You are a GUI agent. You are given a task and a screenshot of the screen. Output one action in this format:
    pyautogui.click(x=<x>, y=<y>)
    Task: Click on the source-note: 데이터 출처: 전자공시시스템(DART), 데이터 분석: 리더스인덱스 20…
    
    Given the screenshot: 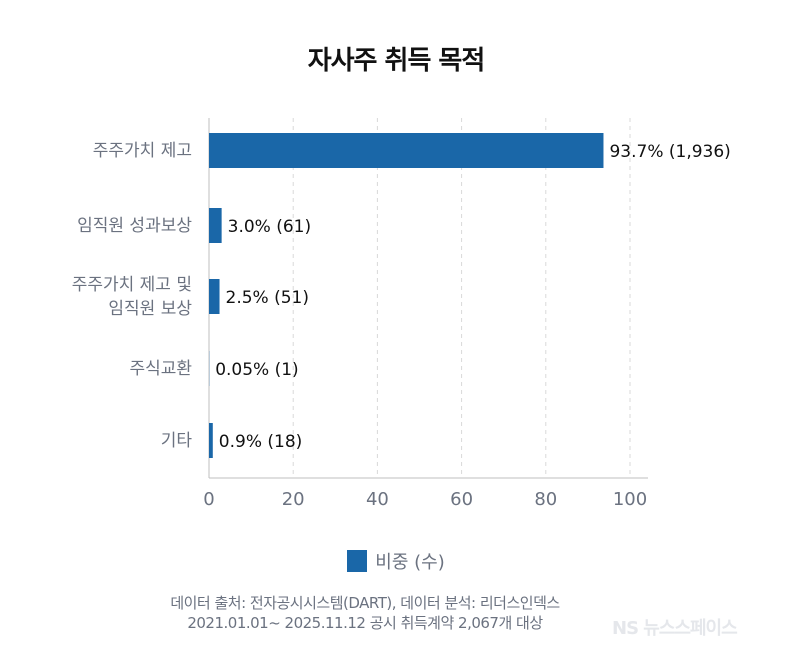 What is the action you would take?
    pyautogui.click(x=365, y=613)
    